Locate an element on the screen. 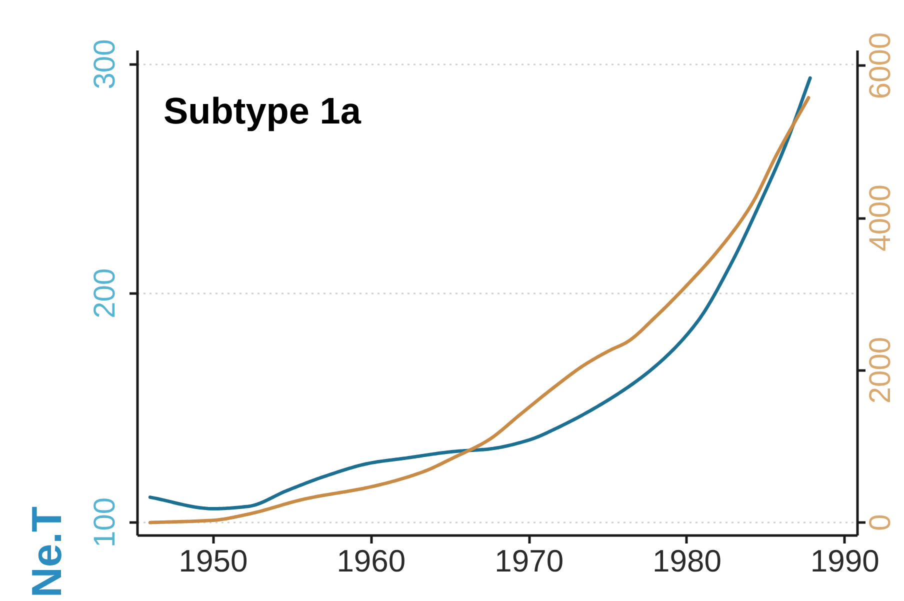 The image size is (904, 601). text: Subtype 1a is located at coordinates (263, 111).